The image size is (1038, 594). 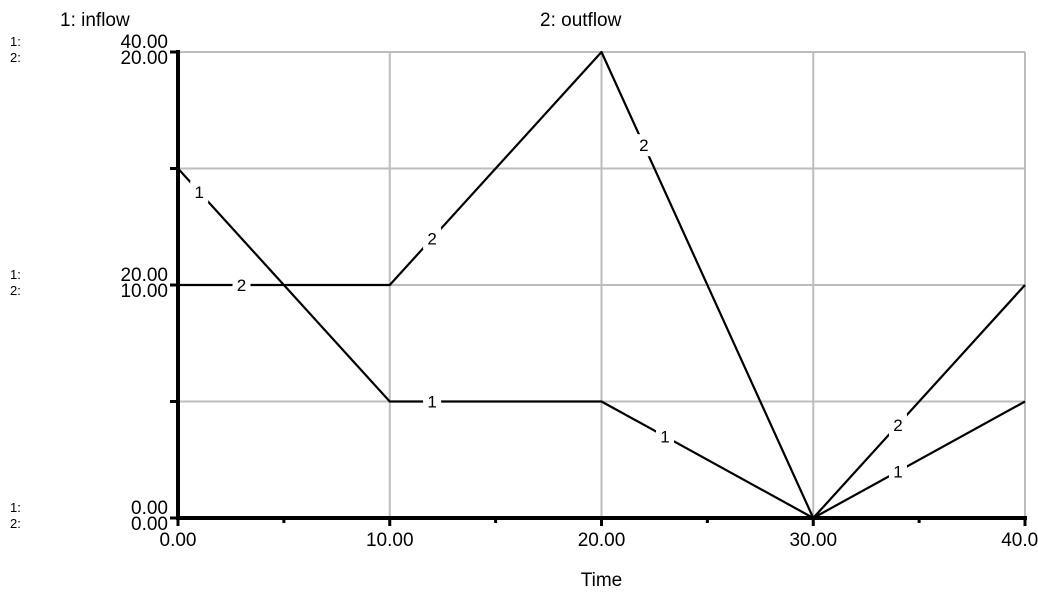 I want to click on x-tick-label: 20.00, so click(x=602, y=540).